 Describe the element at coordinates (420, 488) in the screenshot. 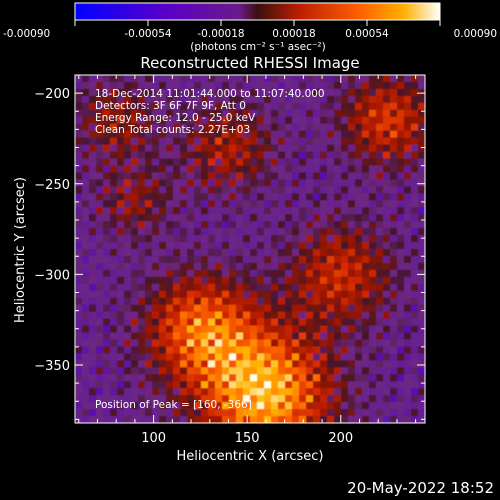

I see `timestamp: 20-May-2022 18:52` at that location.